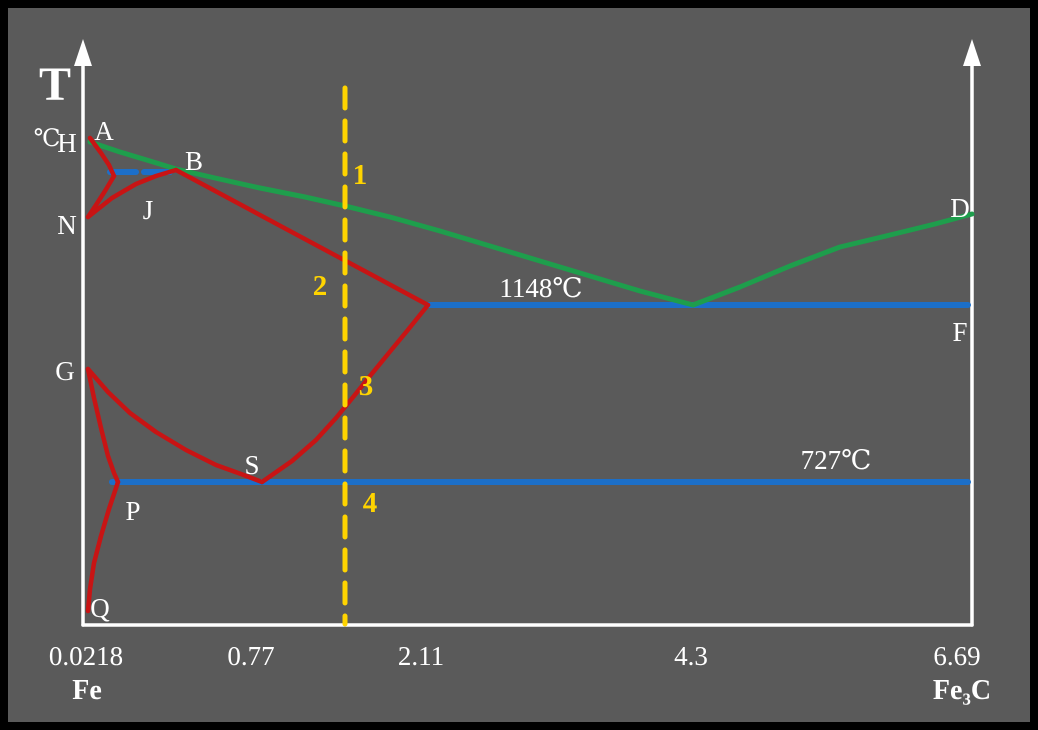 Image resolution: width=1038 pixels, height=730 pixels. Describe the element at coordinates (47, 139) in the screenshot. I see `y-axis-unit: ℃` at that location.